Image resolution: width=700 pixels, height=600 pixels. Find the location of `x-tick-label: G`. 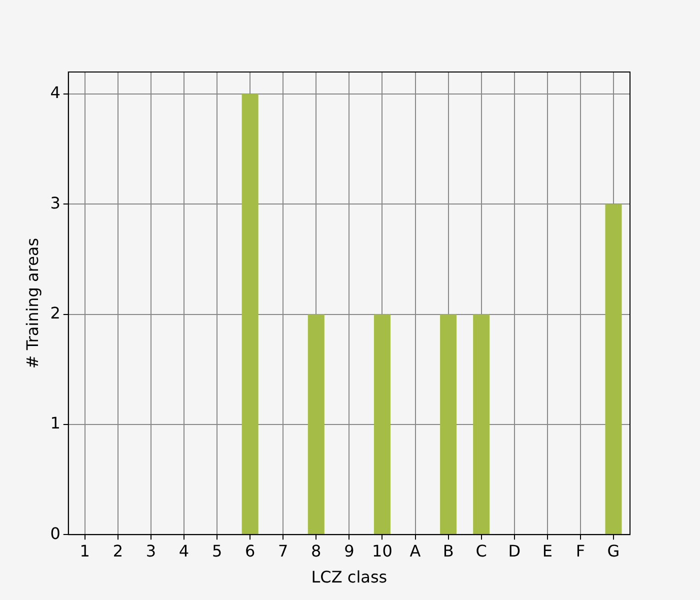

x-tick-label: G is located at coordinates (613, 550).